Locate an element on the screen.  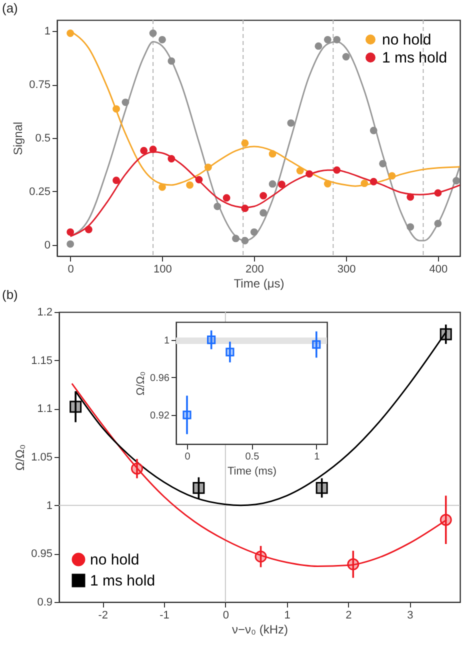
y-tick-label: 0.95 is located at coordinates (41, 554).